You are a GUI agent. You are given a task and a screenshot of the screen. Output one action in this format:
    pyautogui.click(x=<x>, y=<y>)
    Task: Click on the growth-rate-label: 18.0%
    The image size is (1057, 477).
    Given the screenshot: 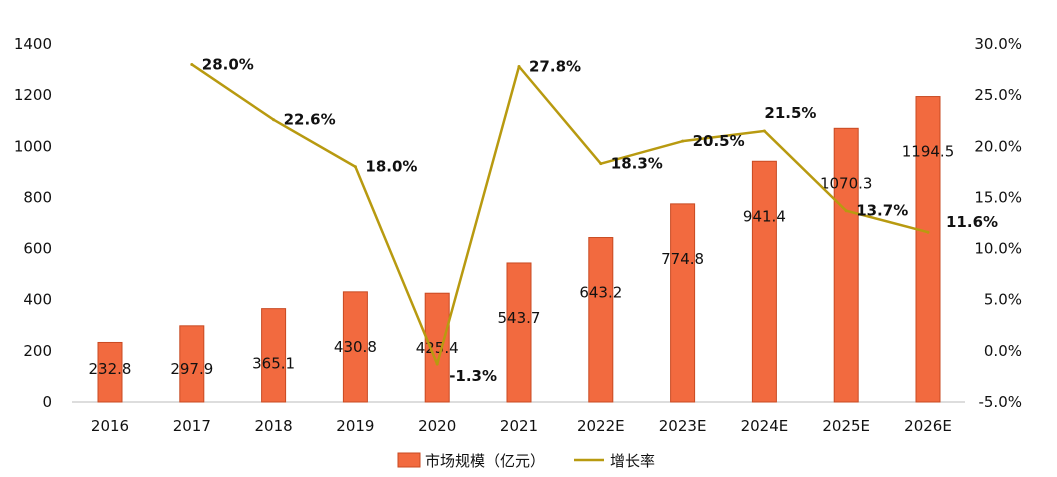 What is the action you would take?
    pyautogui.click(x=391, y=167)
    